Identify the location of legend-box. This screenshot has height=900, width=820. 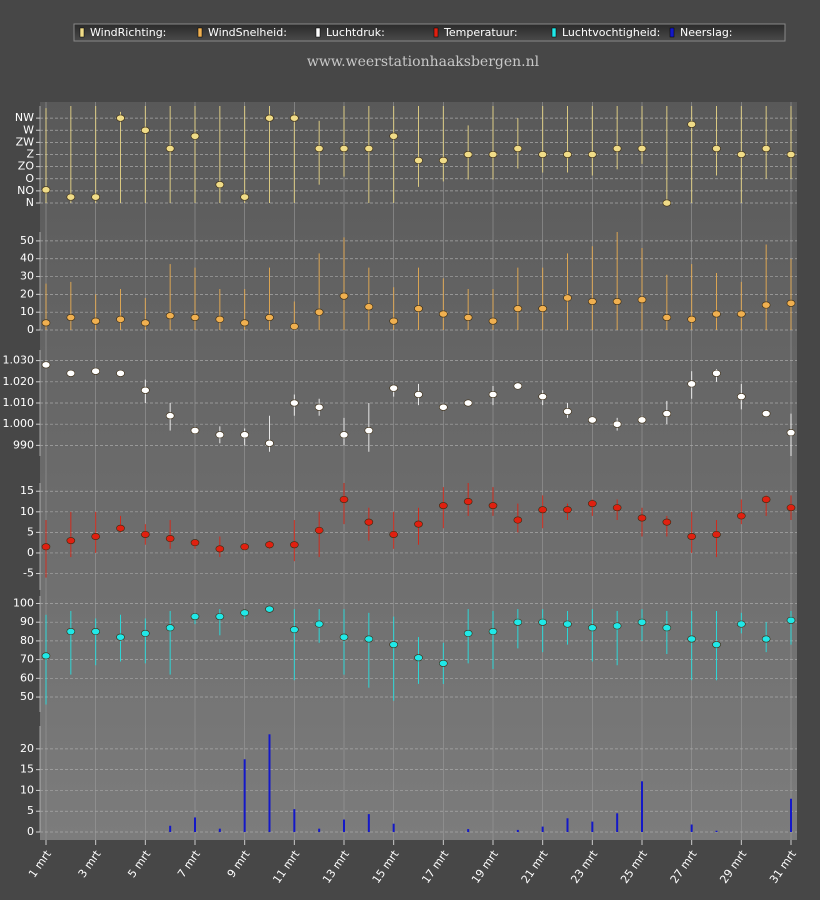
(429, 32).